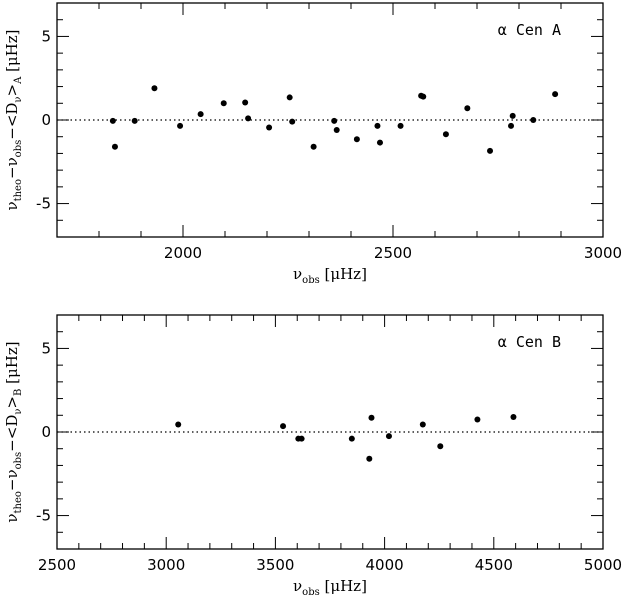  Describe the element at coordinates (494, 565) in the screenshot. I see `x-tick-label: 4500` at that location.